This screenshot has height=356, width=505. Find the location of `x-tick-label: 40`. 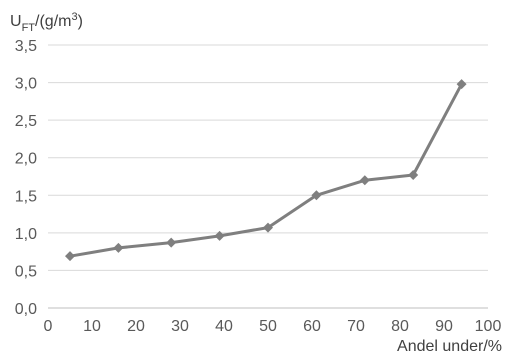

x-tick-label: 40 is located at coordinates (224, 326).